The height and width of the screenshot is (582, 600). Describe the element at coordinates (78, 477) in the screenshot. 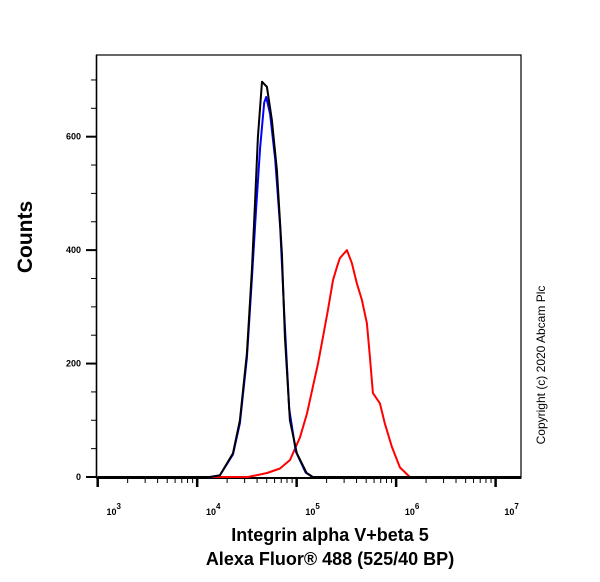

I see `y-tick-label: 0` at that location.